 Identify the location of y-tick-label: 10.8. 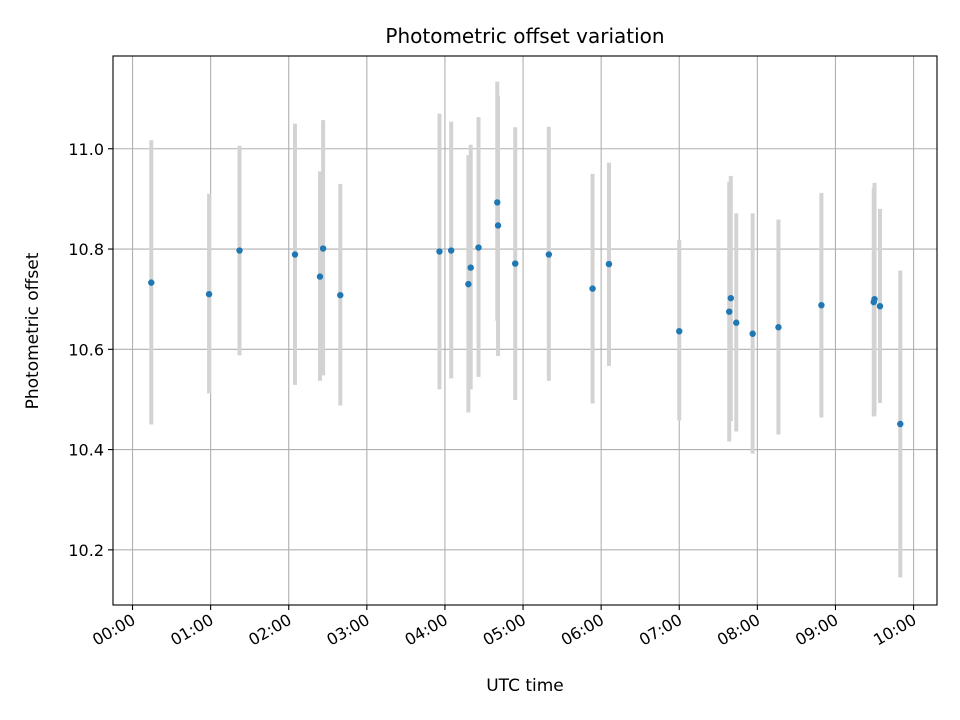
(86, 249).